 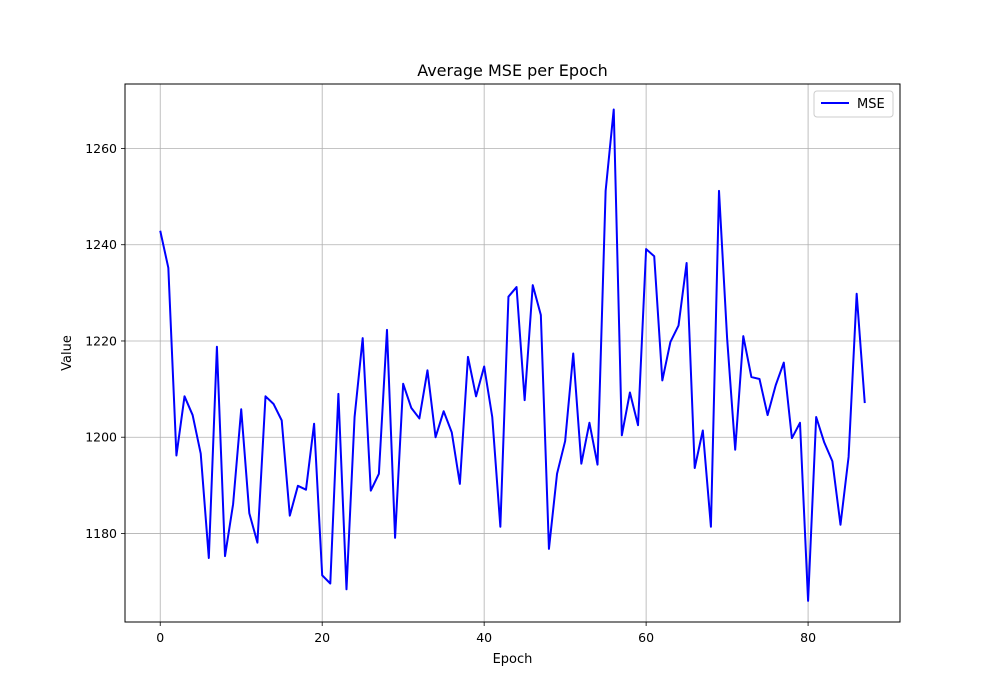 I want to click on y-tick-label: 1240, so click(x=101, y=244).